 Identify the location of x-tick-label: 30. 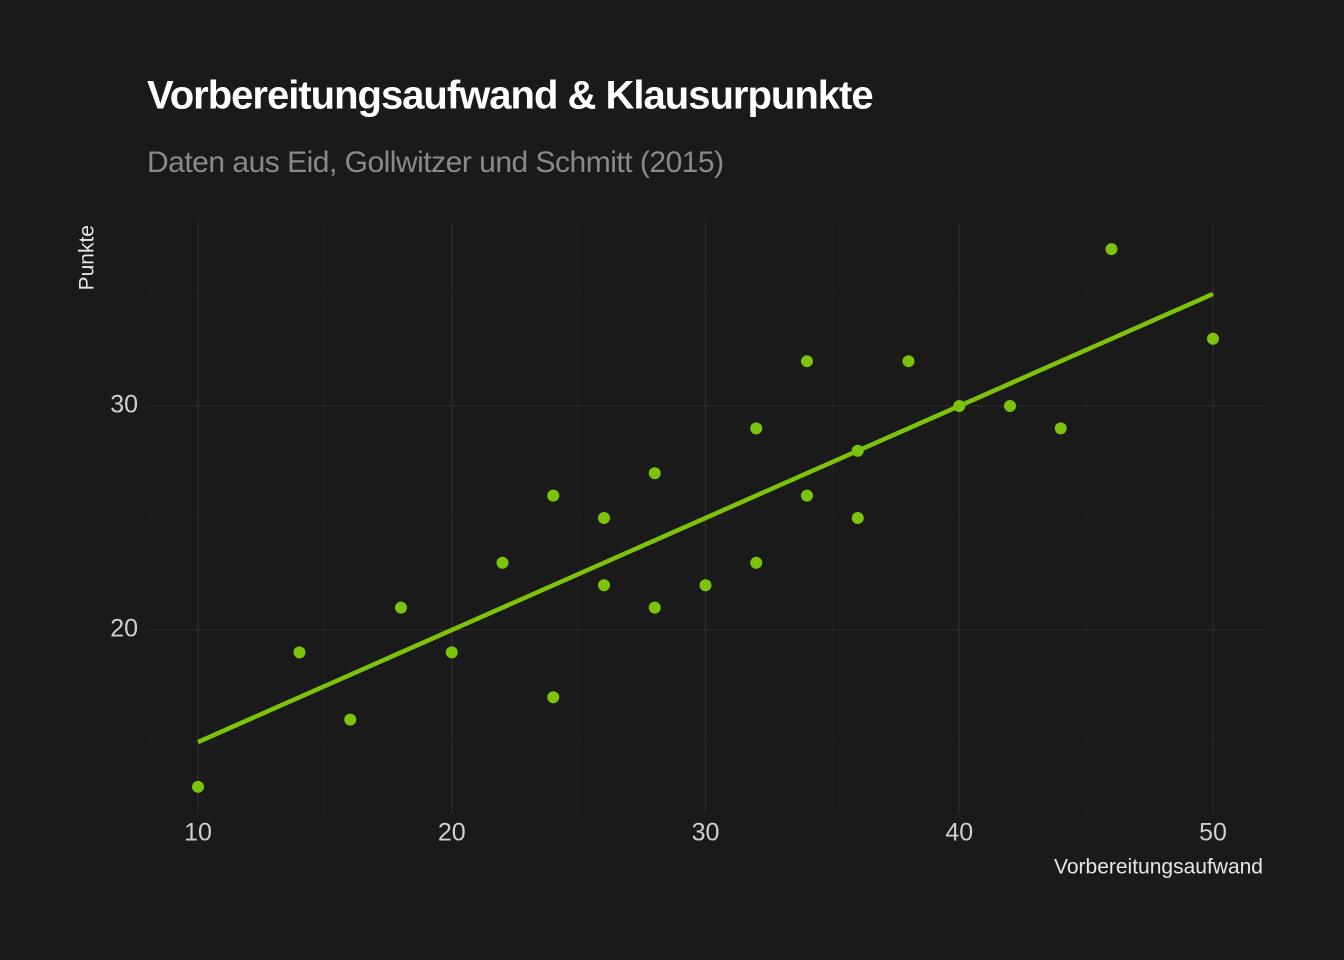
(706, 833).